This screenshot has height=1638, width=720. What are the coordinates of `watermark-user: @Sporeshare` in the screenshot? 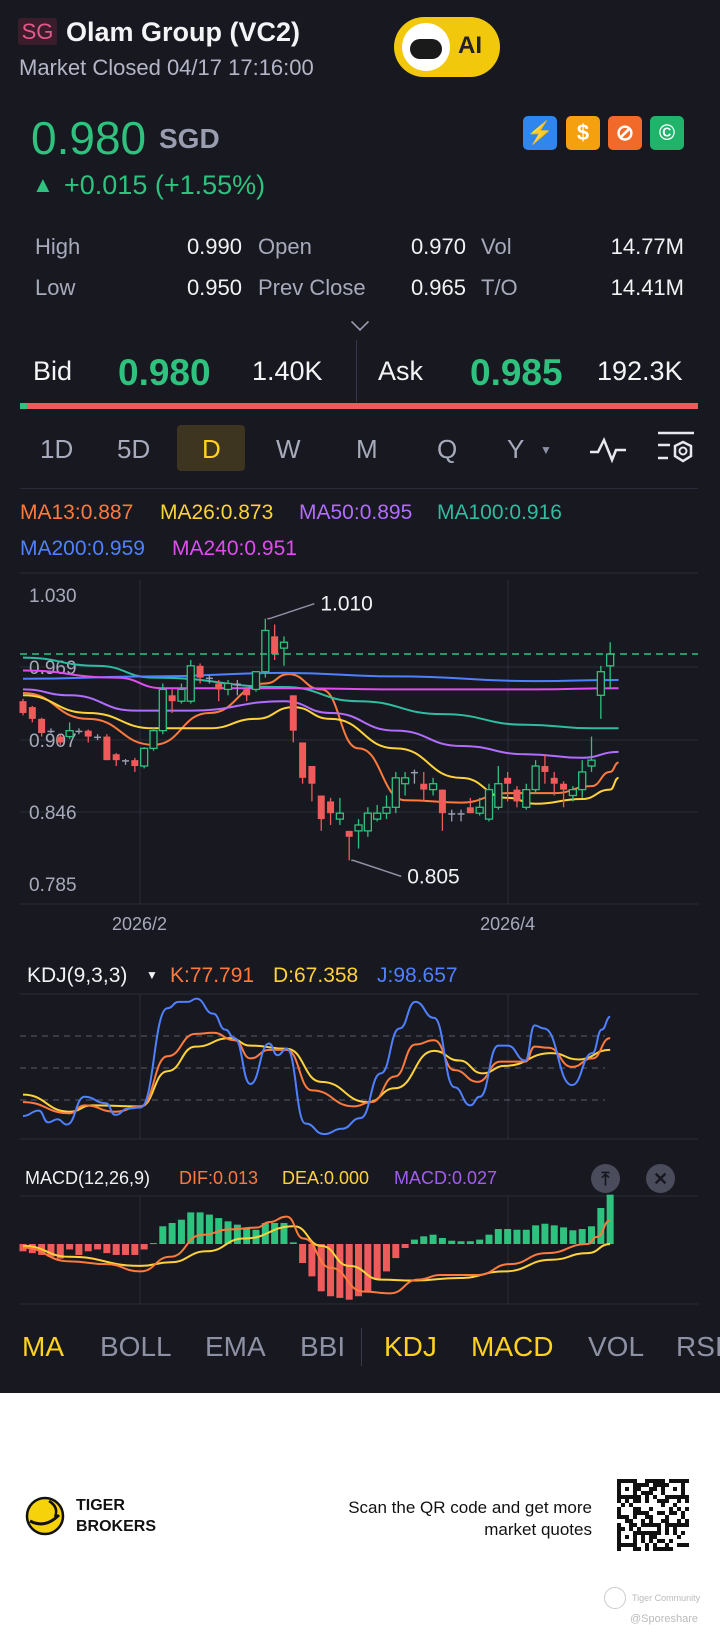 It's located at (664, 1619).